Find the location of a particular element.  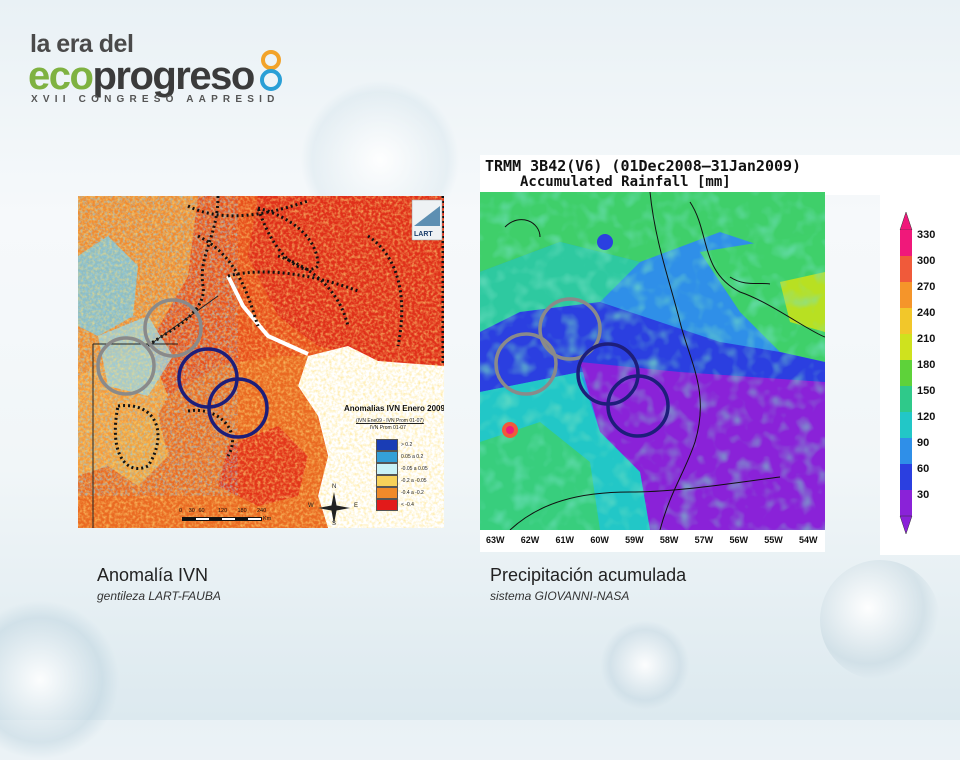

compass-w: W is located at coordinates (311, 506).